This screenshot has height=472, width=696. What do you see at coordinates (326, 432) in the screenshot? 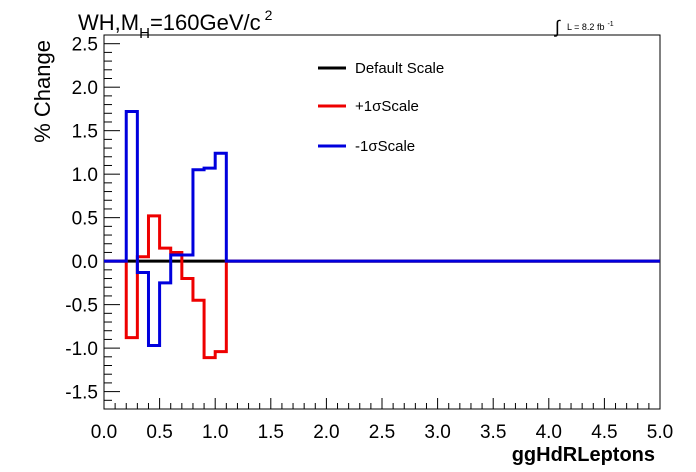
I see `x-tick-label: 2.0` at bounding box center [326, 432].